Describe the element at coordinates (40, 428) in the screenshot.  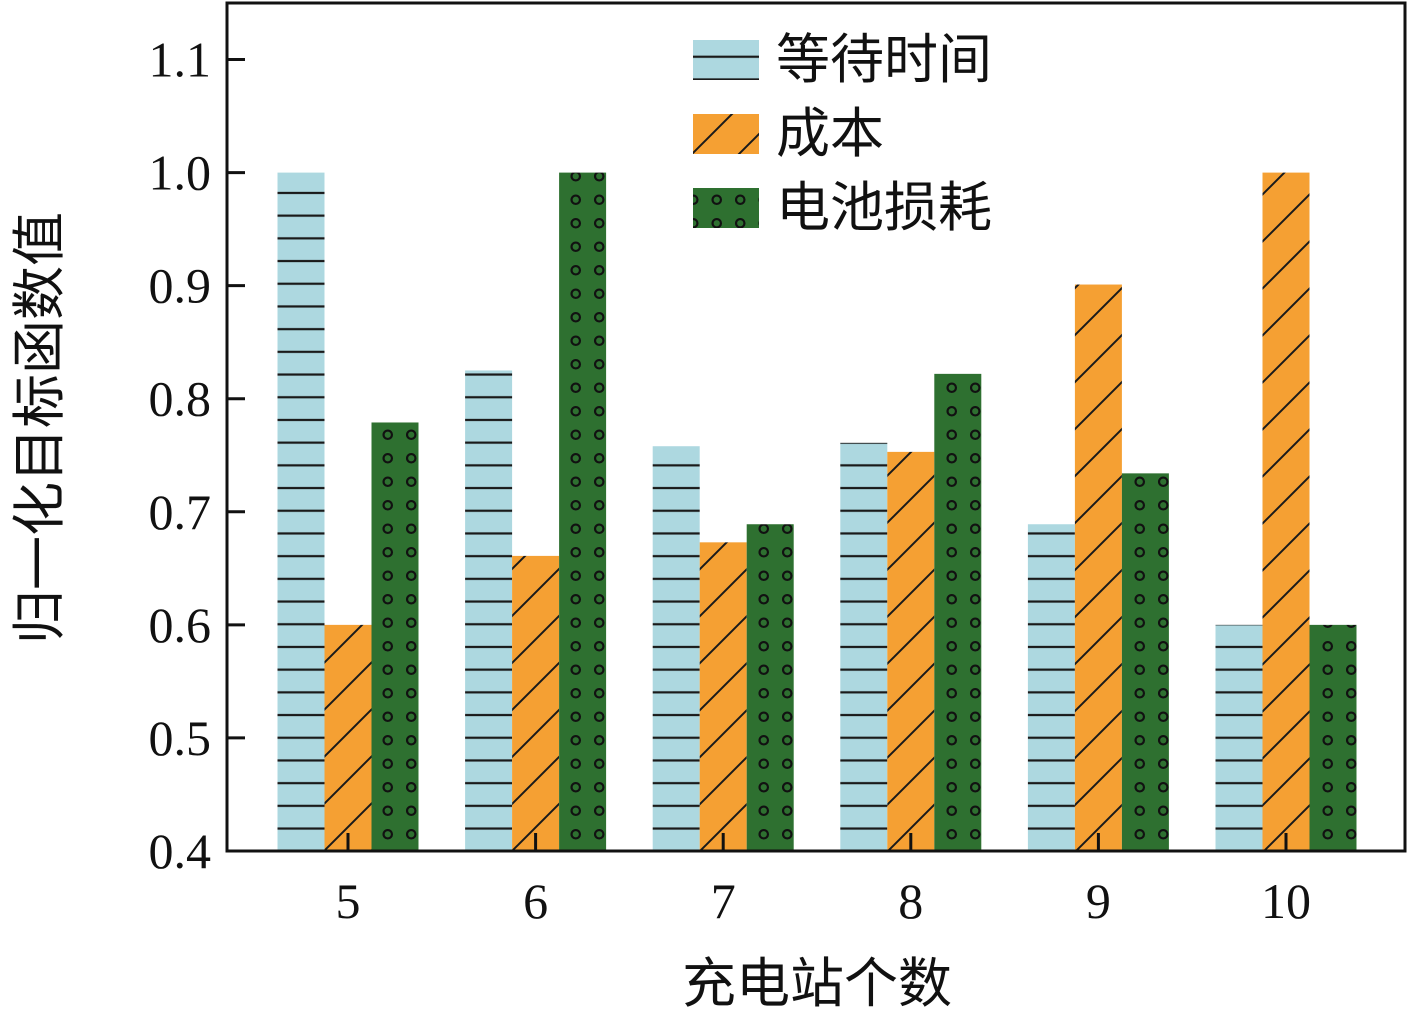
I see `y-axis-label: 归一化目标函数值` at that location.